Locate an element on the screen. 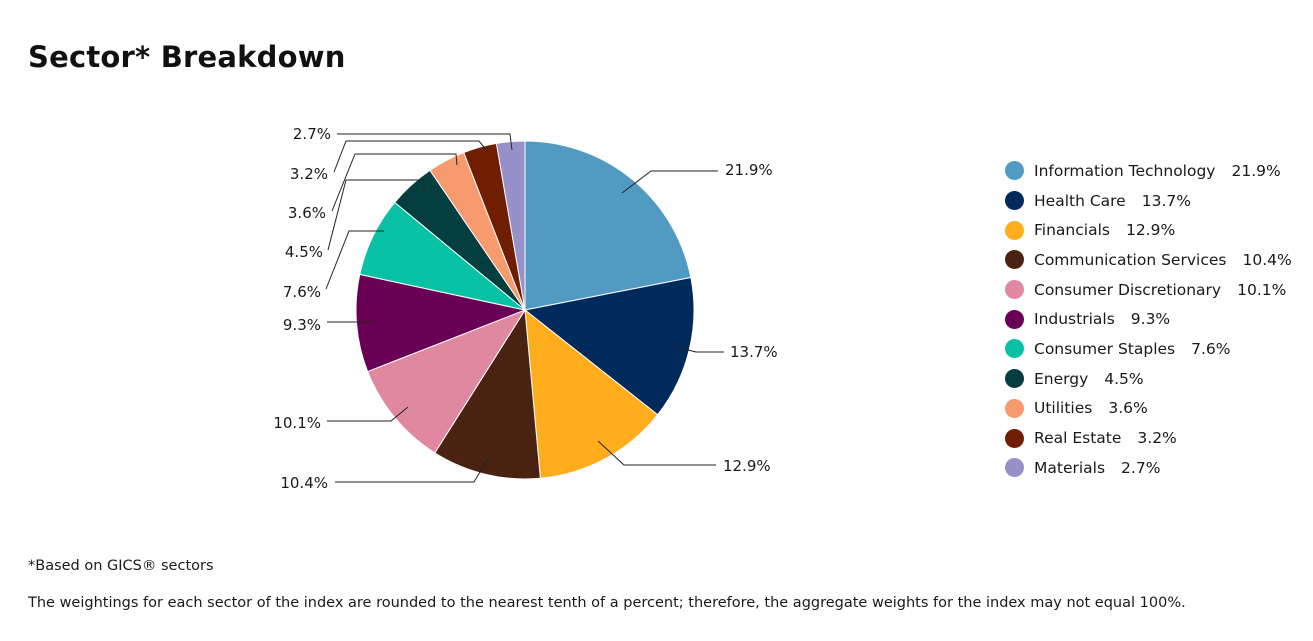  legend-value: 9.3% is located at coordinates (1150, 319).